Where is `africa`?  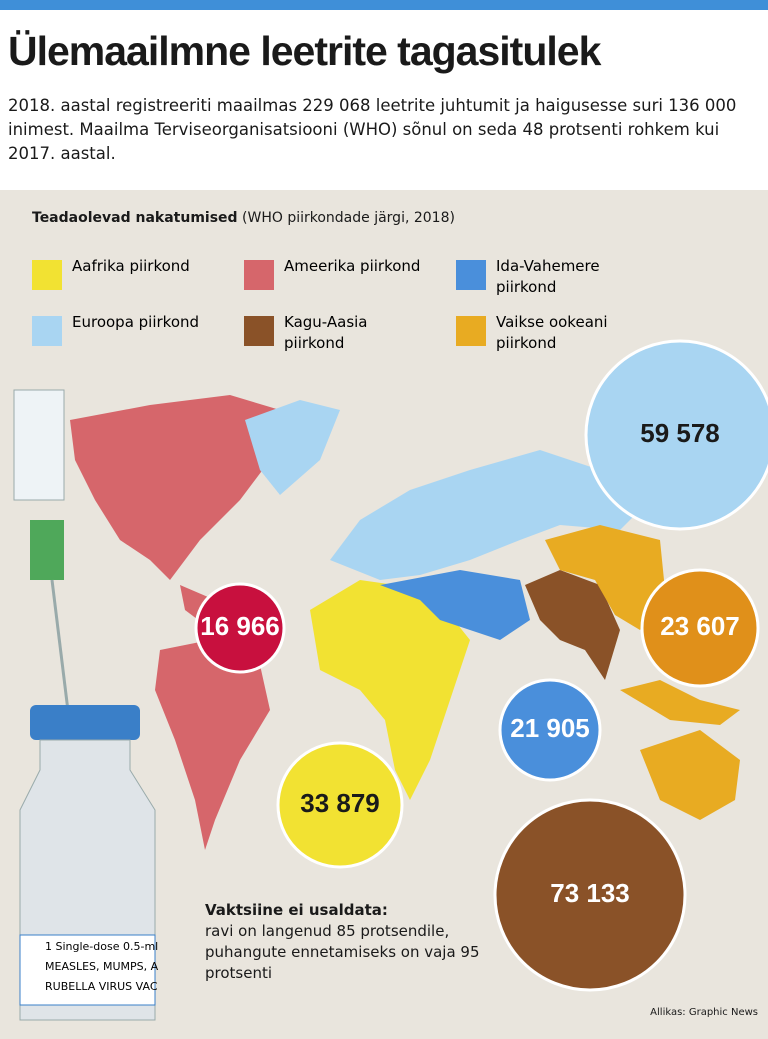
africa is located at coordinates (390, 690).